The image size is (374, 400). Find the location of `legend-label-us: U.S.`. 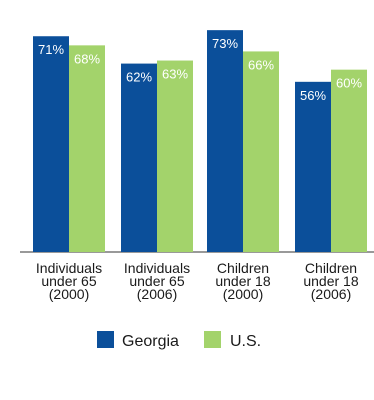

legend-label-us: U.S. is located at coordinates (245, 341).